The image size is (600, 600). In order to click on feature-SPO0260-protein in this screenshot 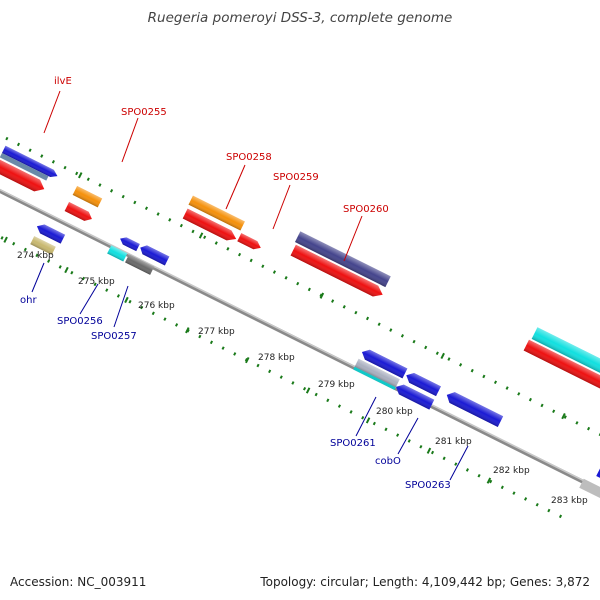, I will do `click(342, 259)`.